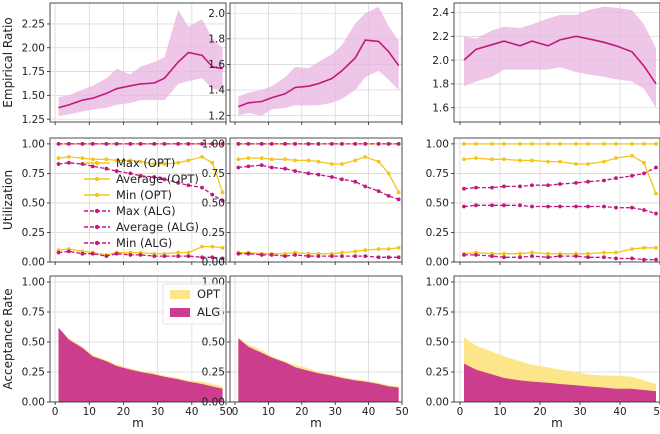 This screenshot has height=434, width=660. Describe the element at coordinates (33, 145) in the screenshot. I see `y-tick-label: 1.00` at that location.